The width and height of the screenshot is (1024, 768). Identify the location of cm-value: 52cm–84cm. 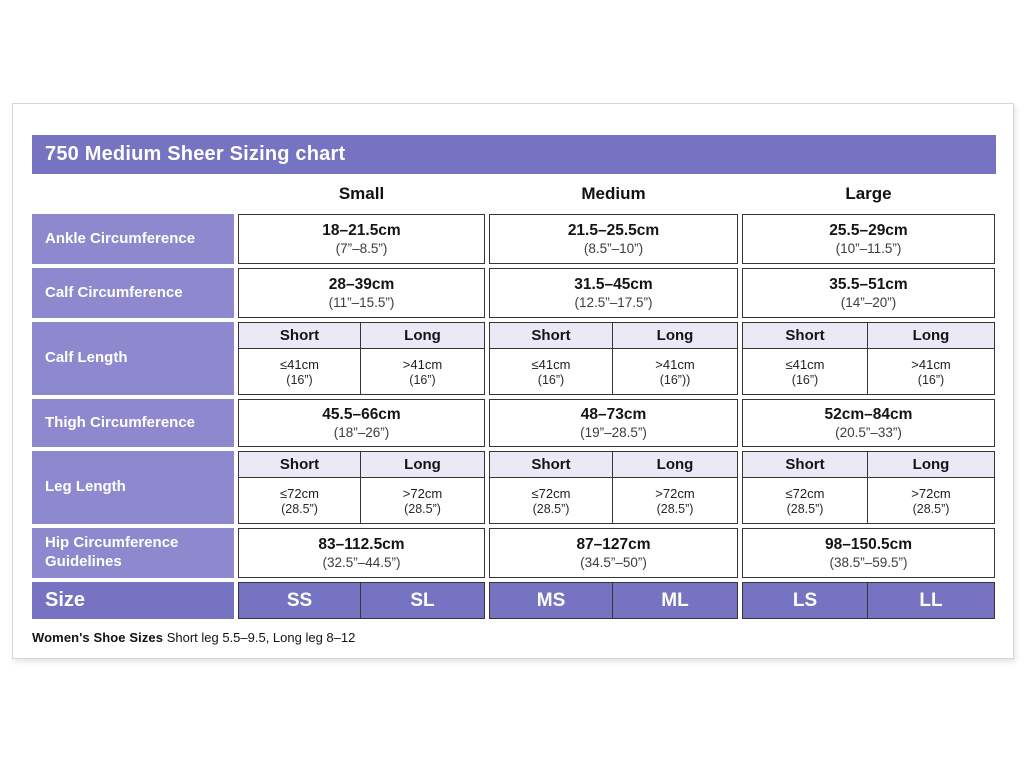
(868, 414).